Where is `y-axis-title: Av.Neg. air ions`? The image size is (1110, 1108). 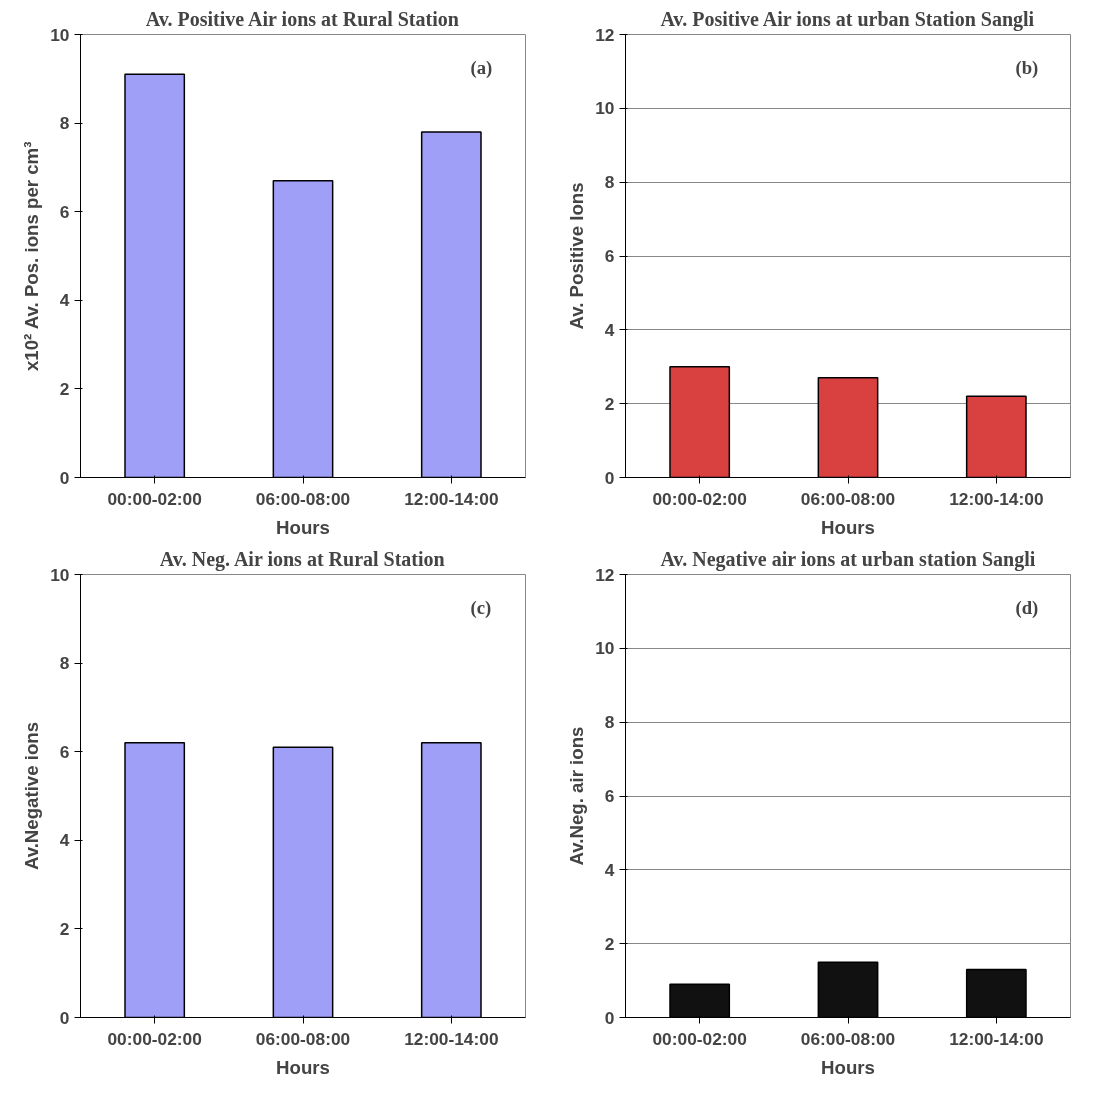 y-axis-title: Av.Neg. air ions is located at coordinates (577, 796).